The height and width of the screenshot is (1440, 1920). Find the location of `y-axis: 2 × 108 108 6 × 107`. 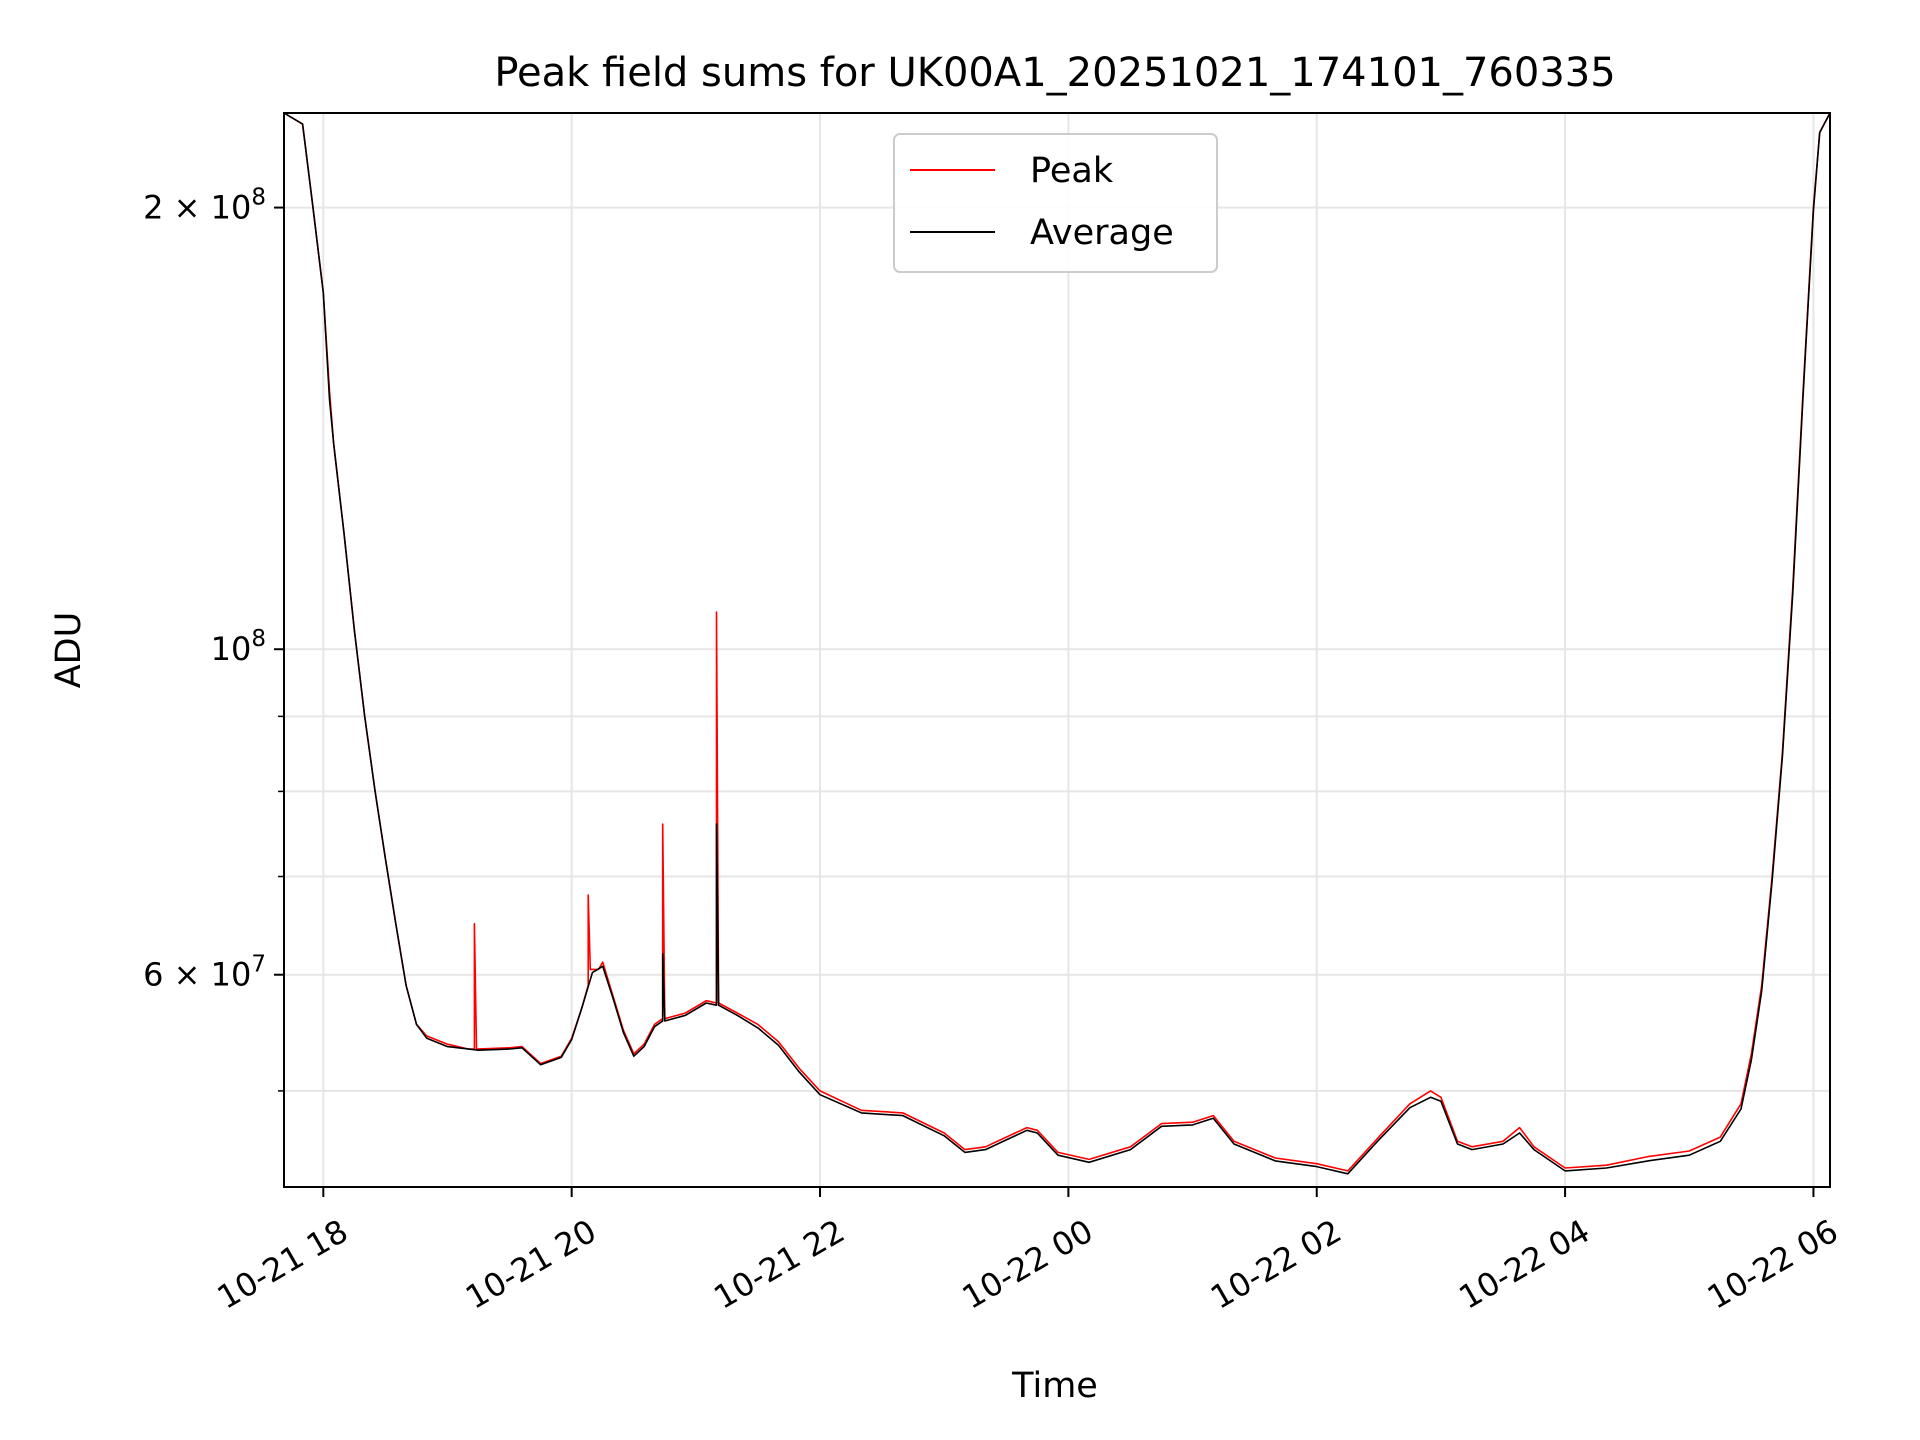

y-axis: 2 × 108 108 6 × 107 is located at coordinates (213, 638).